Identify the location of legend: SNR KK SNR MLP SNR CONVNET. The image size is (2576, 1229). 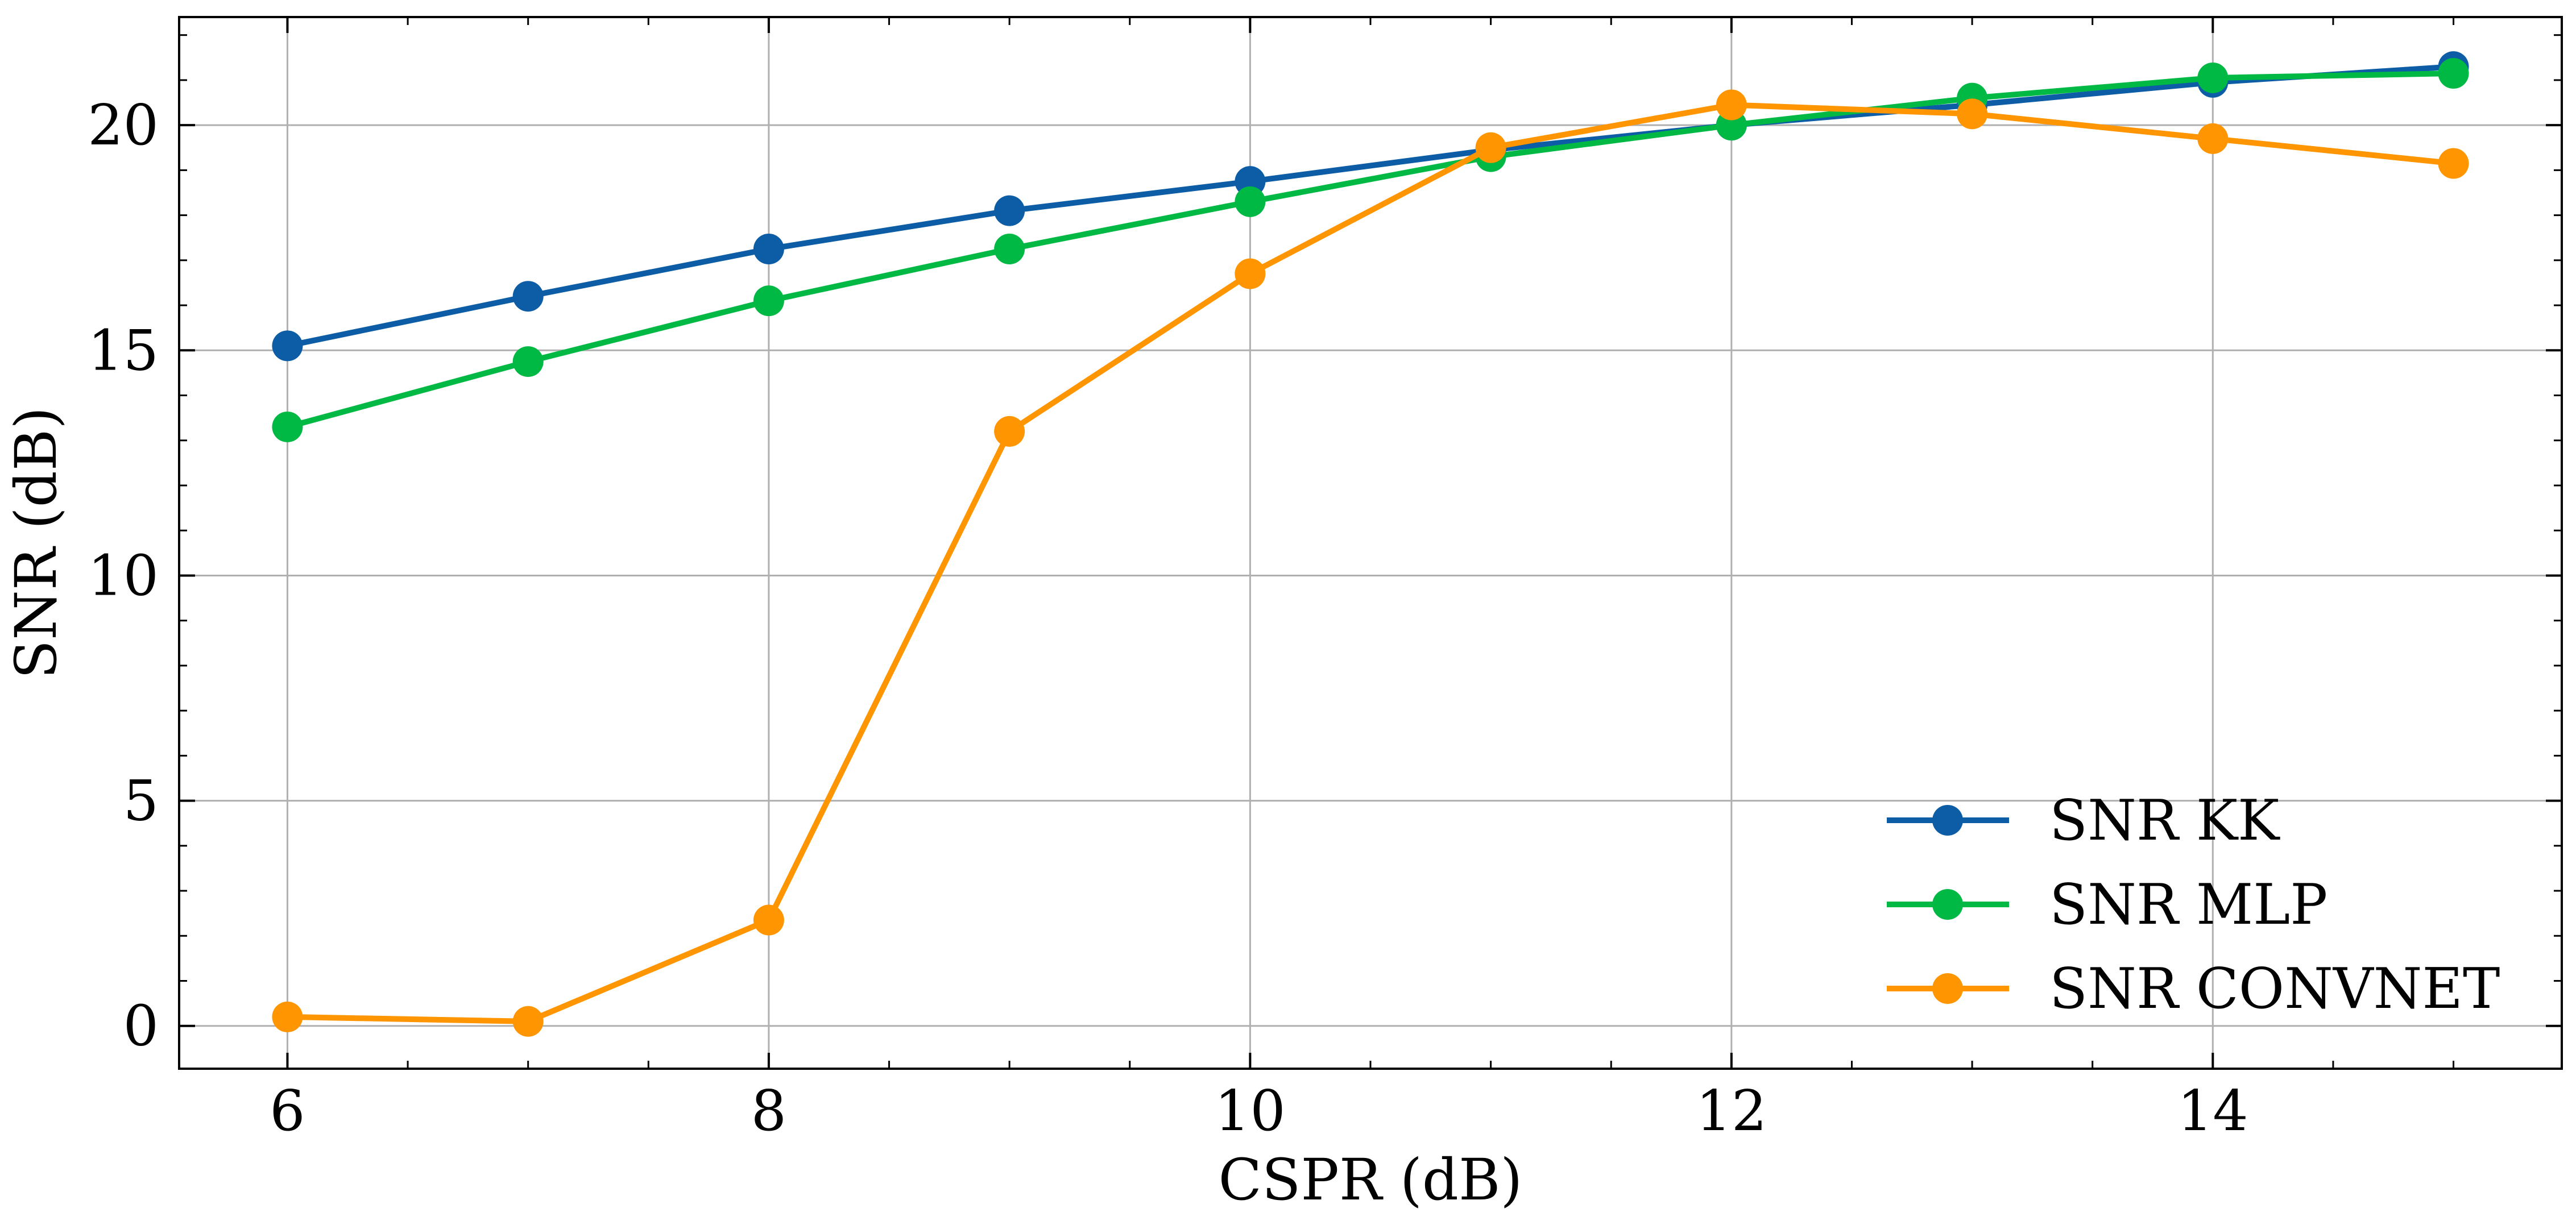
(2193, 905).